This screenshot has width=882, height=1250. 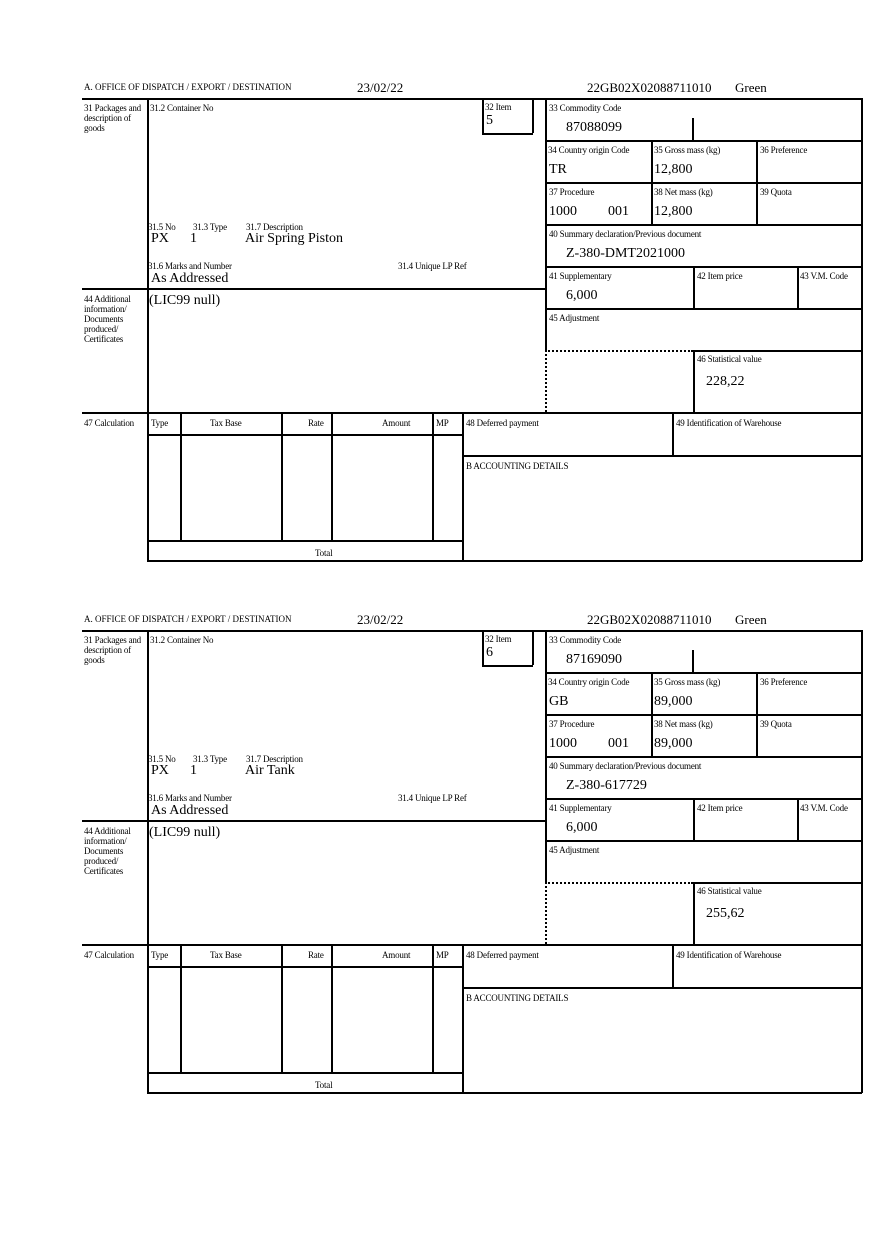 What do you see at coordinates (193, 238) in the screenshot?
I see `pkg-type-value: 1` at bounding box center [193, 238].